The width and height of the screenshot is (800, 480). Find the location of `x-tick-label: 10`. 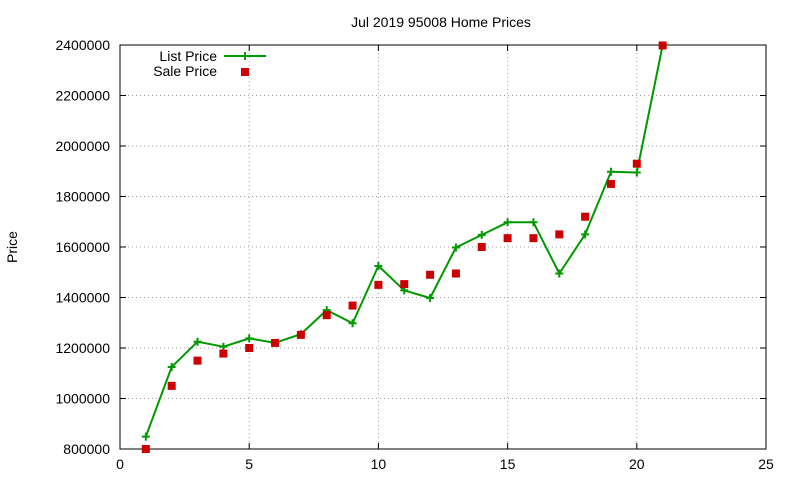

x-tick-label: 10 is located at coordinates (379, 464).